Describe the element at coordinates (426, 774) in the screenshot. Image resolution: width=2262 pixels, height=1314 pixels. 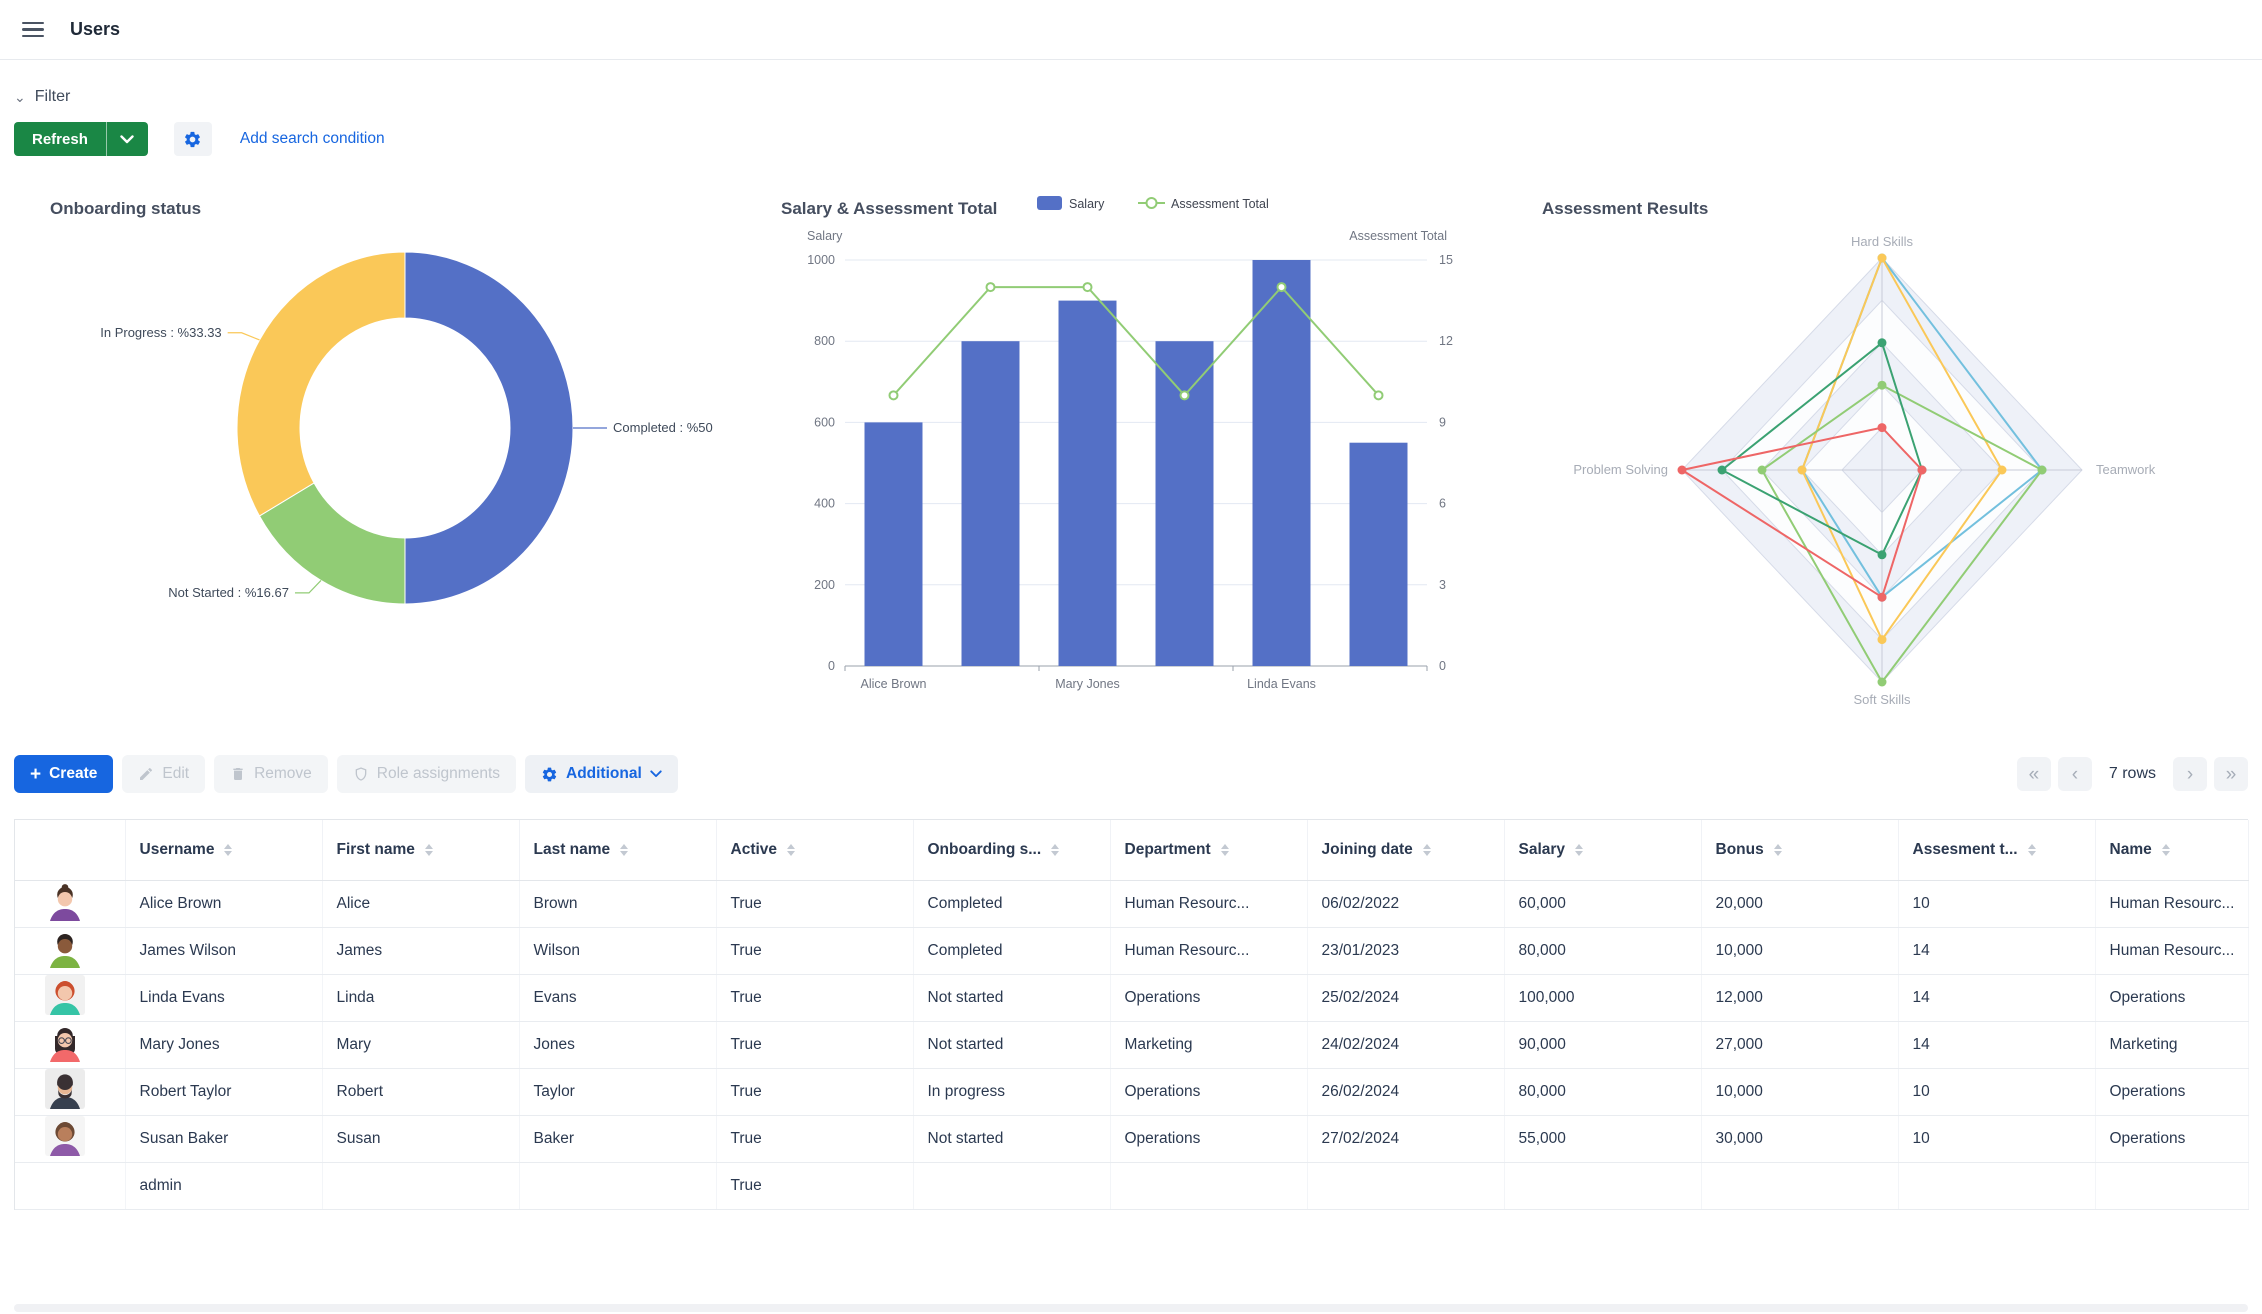
I see `role-assignments-button: Role assignments` at that location.